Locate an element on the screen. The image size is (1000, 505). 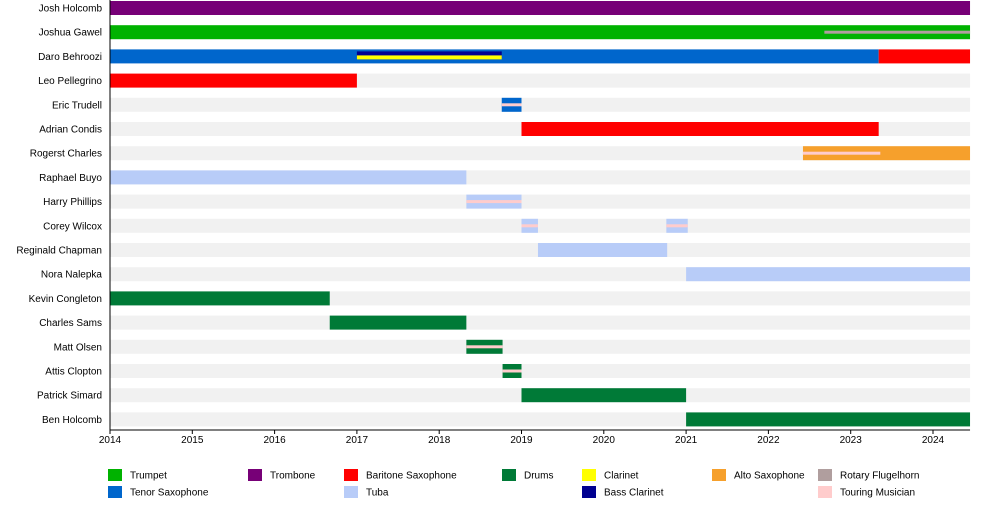
legend-swatch-trumpet is located at coordinates (115, 475).